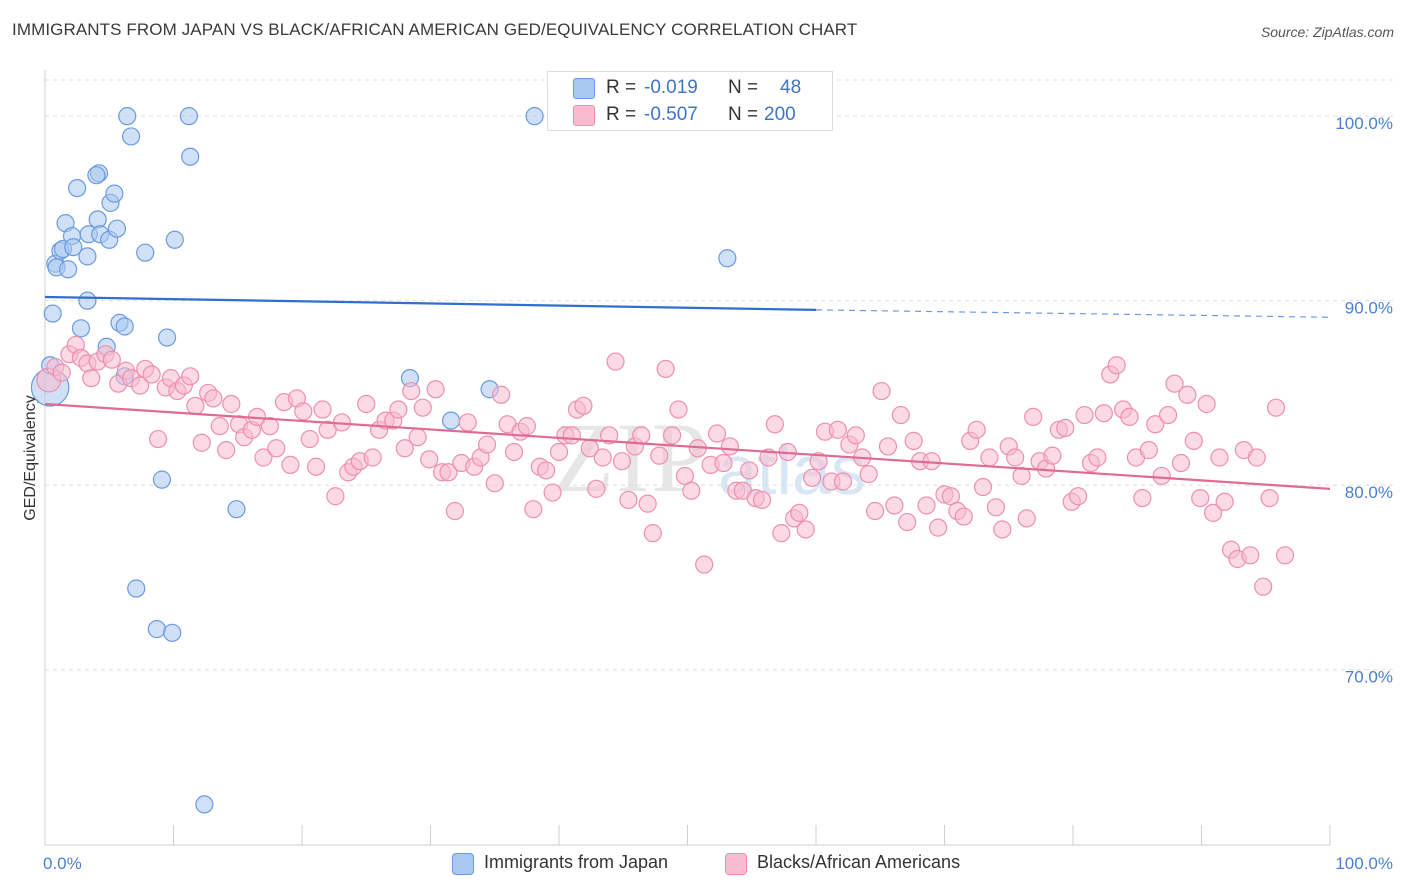 This screenshot has width=1406, height=892. I want to click on legend-swatch-black, so click(736, 864).